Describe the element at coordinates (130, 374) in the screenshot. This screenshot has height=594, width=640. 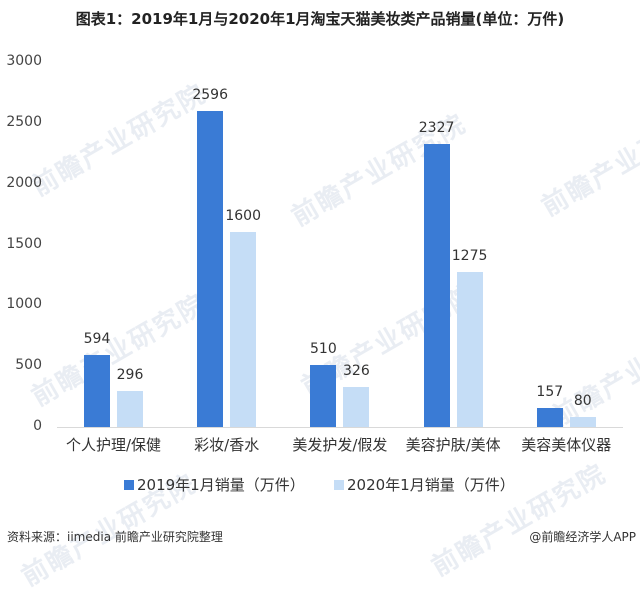
I see `data-label: 296` at that location.